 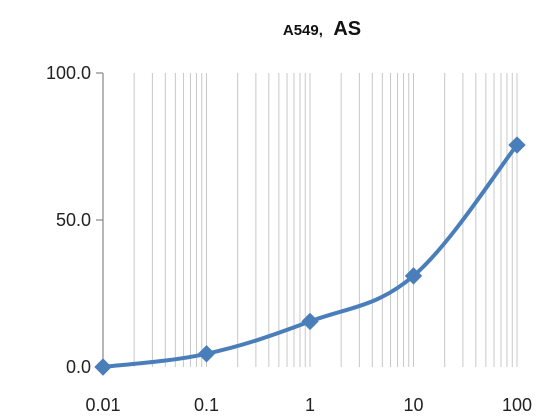 I want to click on x-tick-label: 10, so click(x=413, y=405).